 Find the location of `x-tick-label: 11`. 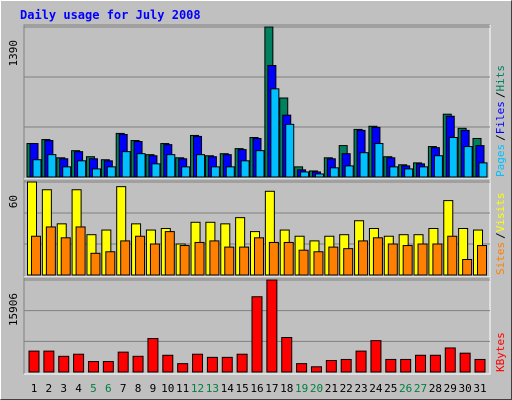

x-tick-label: 11 is located at coordinates (182, 388).